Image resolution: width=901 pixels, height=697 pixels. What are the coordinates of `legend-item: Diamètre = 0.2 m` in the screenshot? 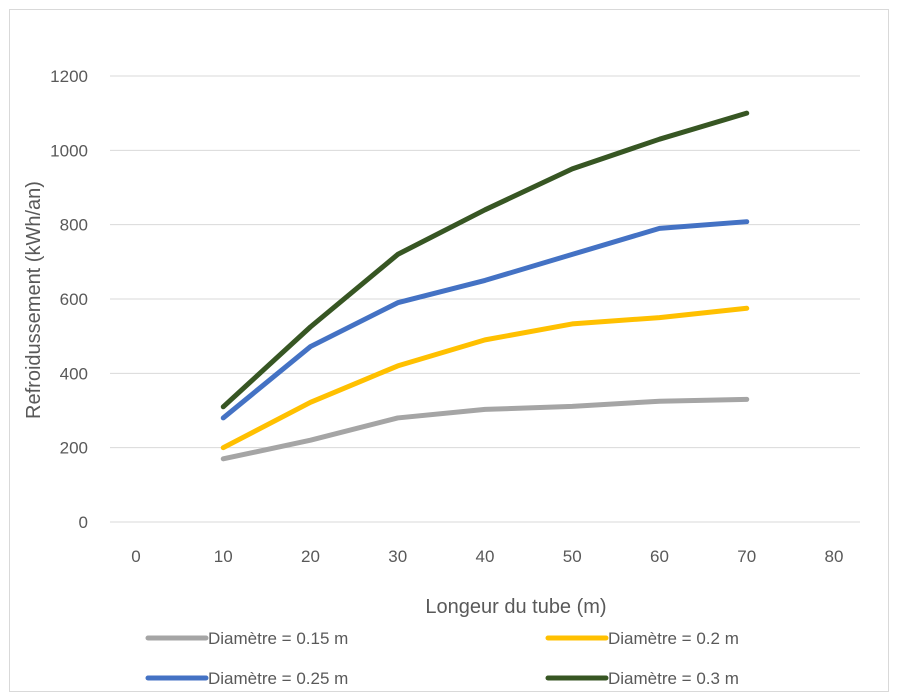 It's located at (642, 638).